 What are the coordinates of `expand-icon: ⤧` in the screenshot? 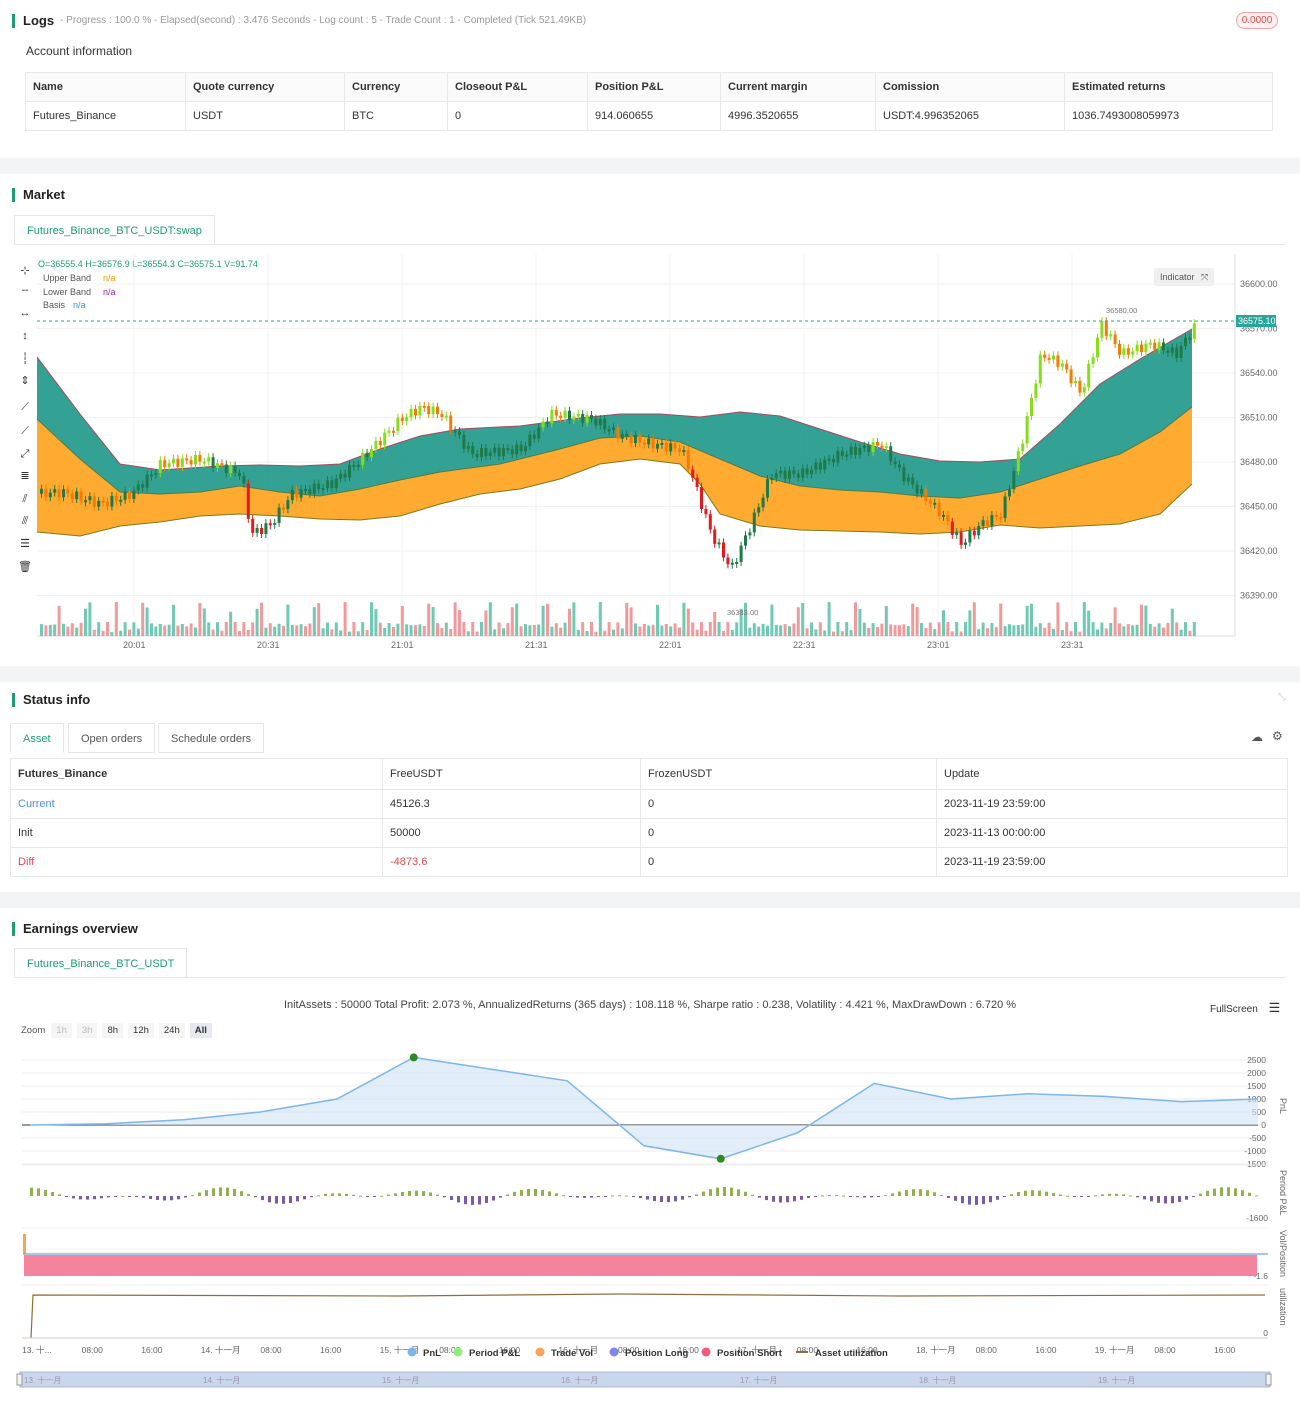 It's located at (1205, 277).